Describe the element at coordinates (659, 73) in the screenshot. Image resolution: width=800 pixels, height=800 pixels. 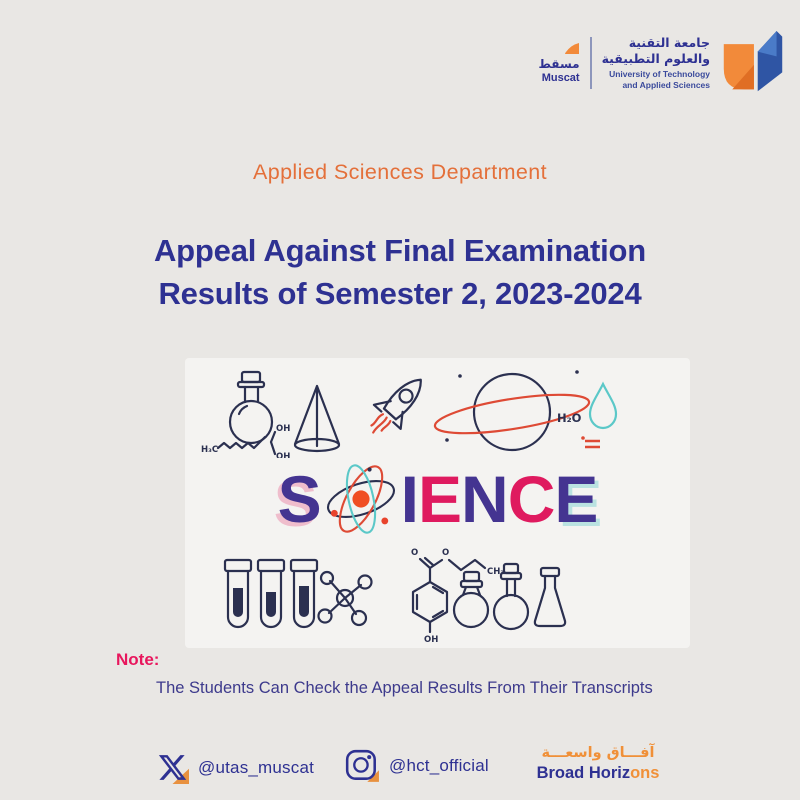
I see `university-name-english-1: University of Technology` at that location.